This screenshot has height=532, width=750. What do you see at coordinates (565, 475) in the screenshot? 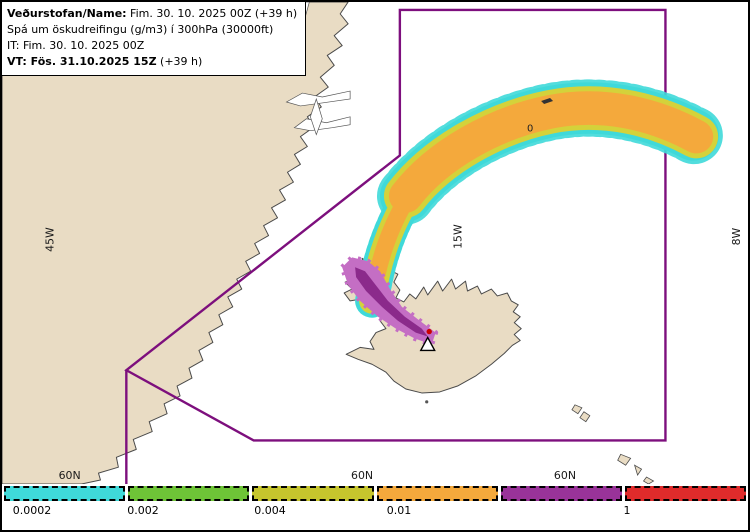
I see `lat-label-60n-3: 60N` at bounding box center [565, 475].